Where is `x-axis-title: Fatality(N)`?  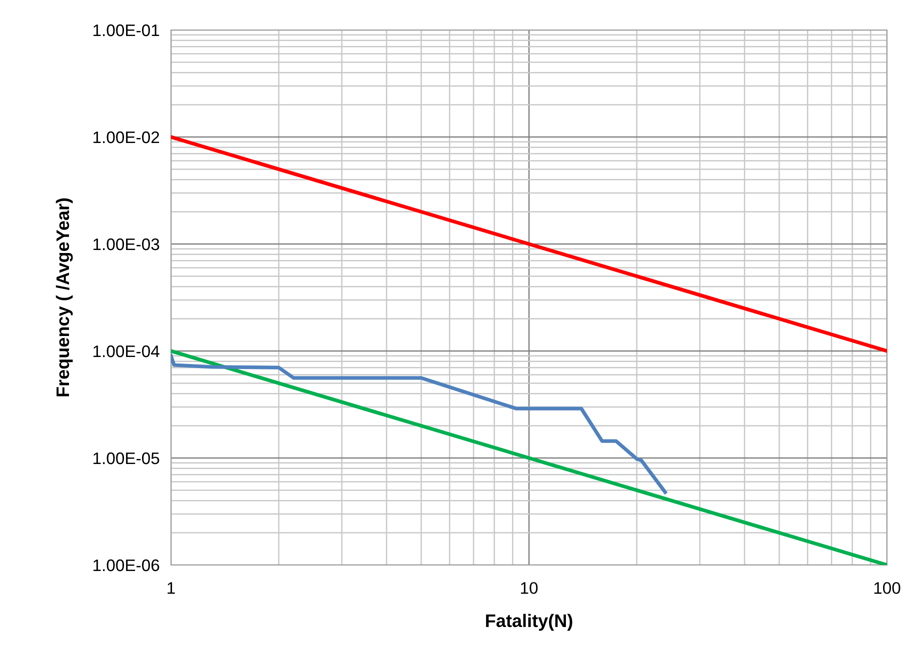
x-axis-title: Fatality(N) is located at coordinates (529, 622).